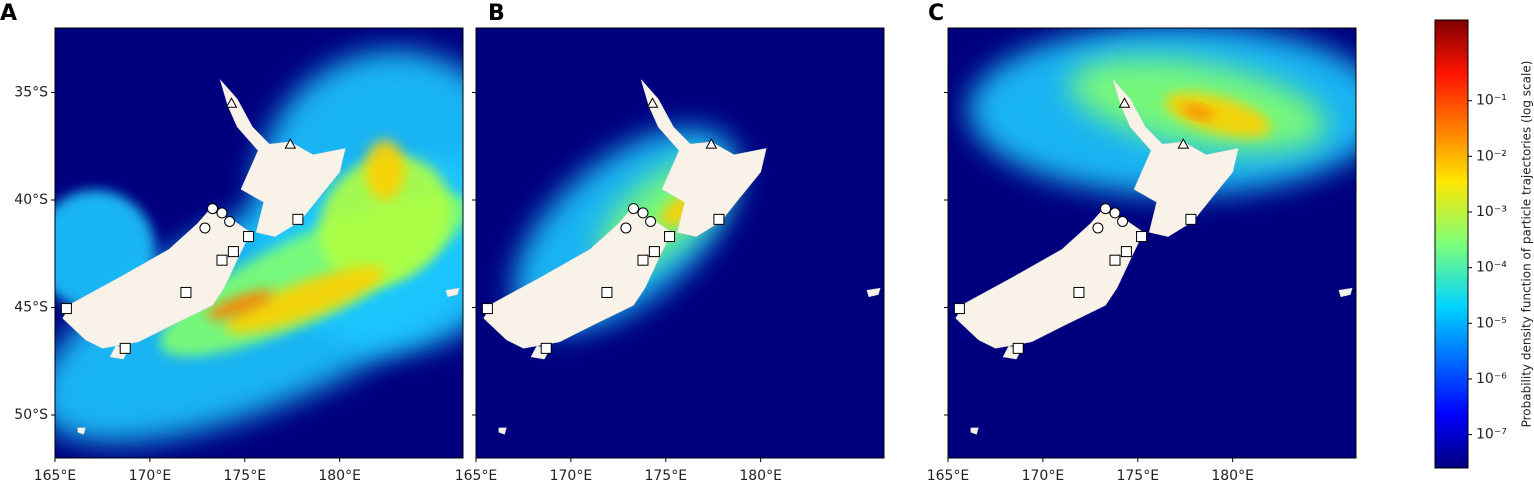  I want to click on colorbar-tick-label: 10⁻¹, so click(1491, 101).